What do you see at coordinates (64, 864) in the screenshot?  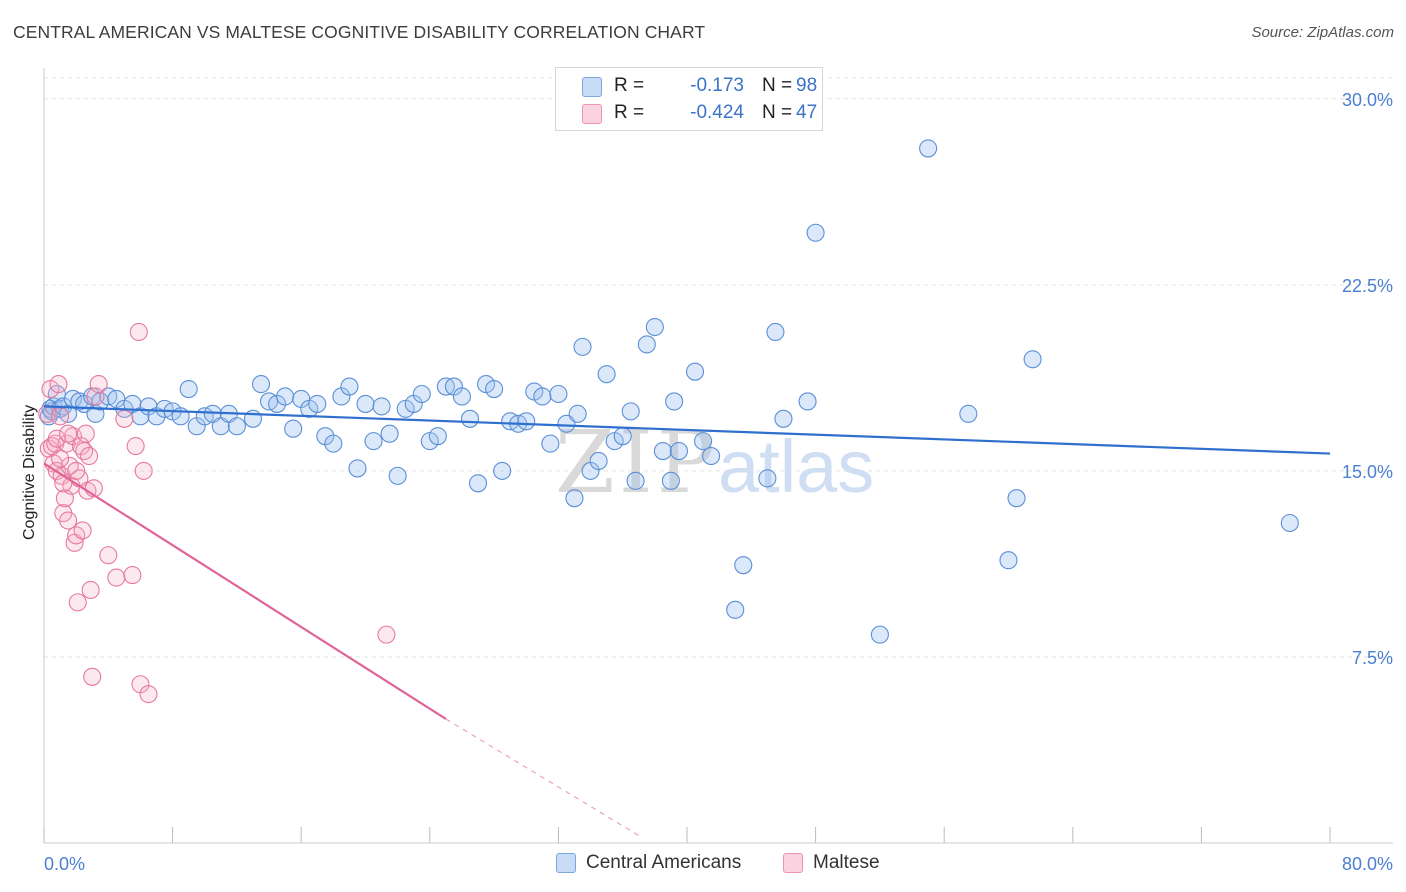 I see `x-tick-label: 0.0%` at bounding box center [64, 864].